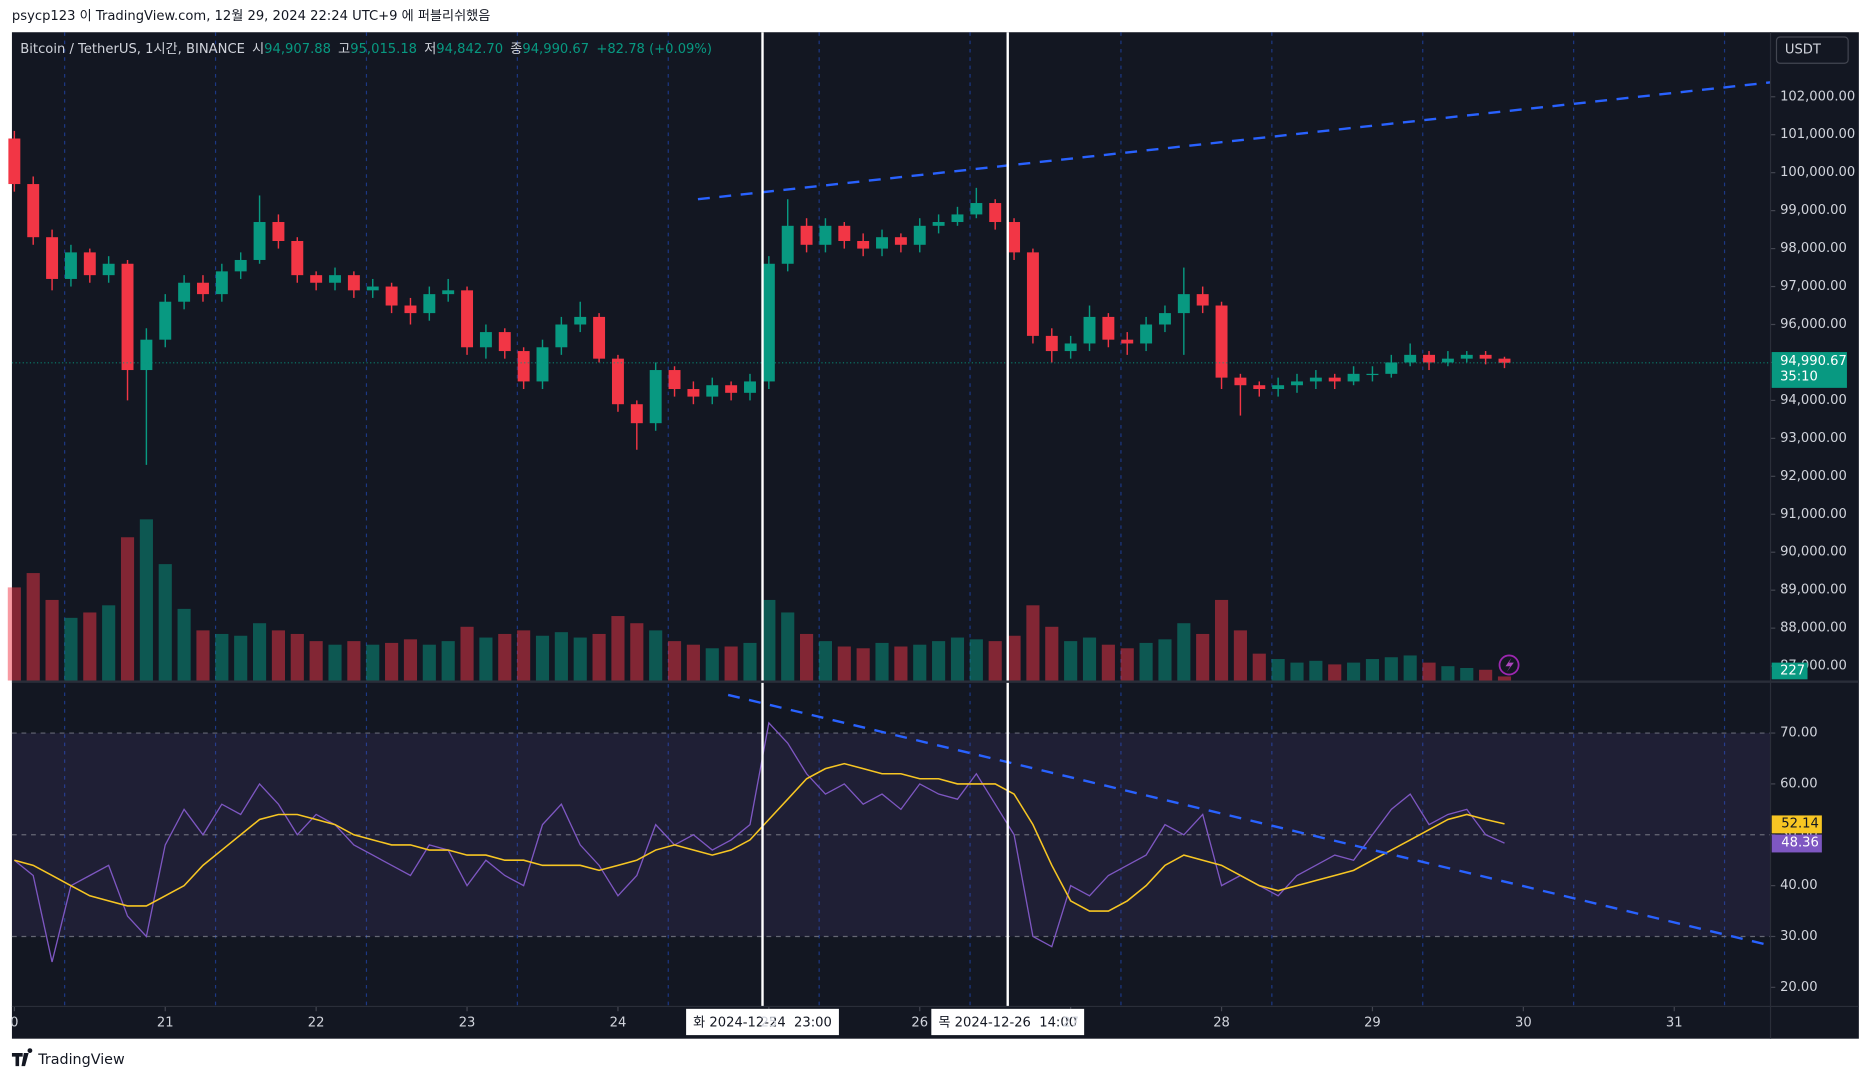 The image size is (1872, 1080). I want to click on marker-label-box, so click(762, 1022).